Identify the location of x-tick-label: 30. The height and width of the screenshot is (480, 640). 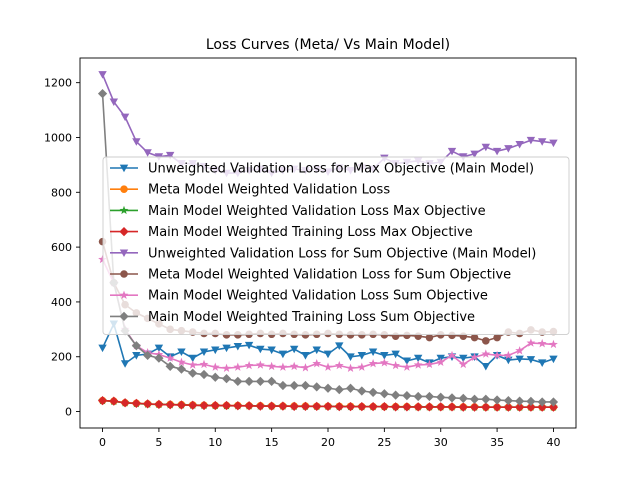
(441, 442).